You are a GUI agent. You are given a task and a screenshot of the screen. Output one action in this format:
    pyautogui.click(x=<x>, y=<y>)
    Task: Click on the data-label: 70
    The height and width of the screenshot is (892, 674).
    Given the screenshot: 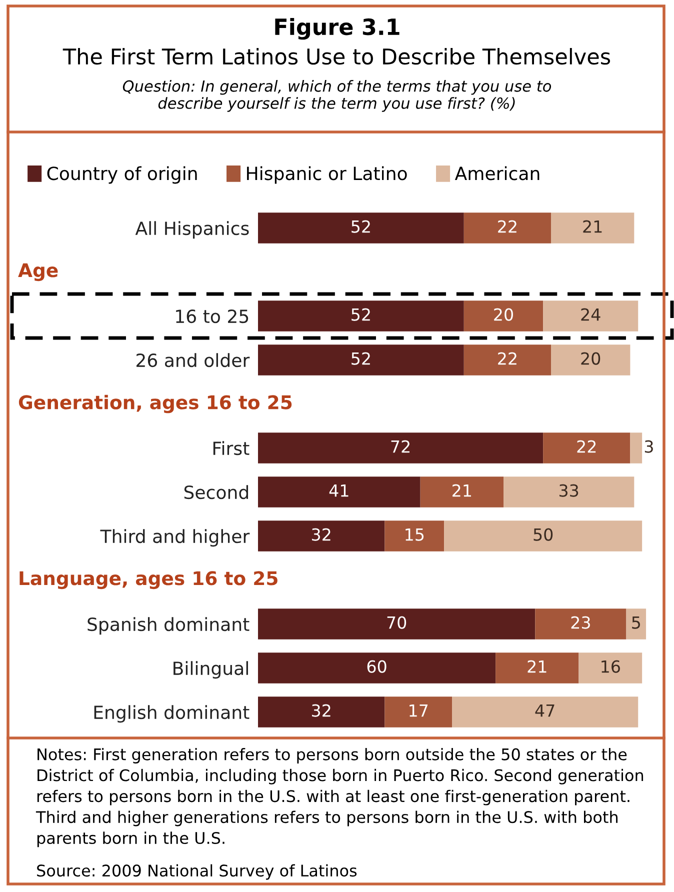 What is the action you would take?
    pyautogui.click(x=396, y=622)
    